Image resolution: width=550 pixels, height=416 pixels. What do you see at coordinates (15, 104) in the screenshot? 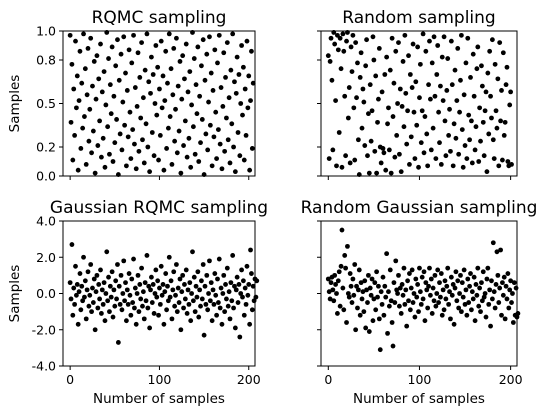
I see `y-axis-label: Samples` at bounding box center [15, 104].